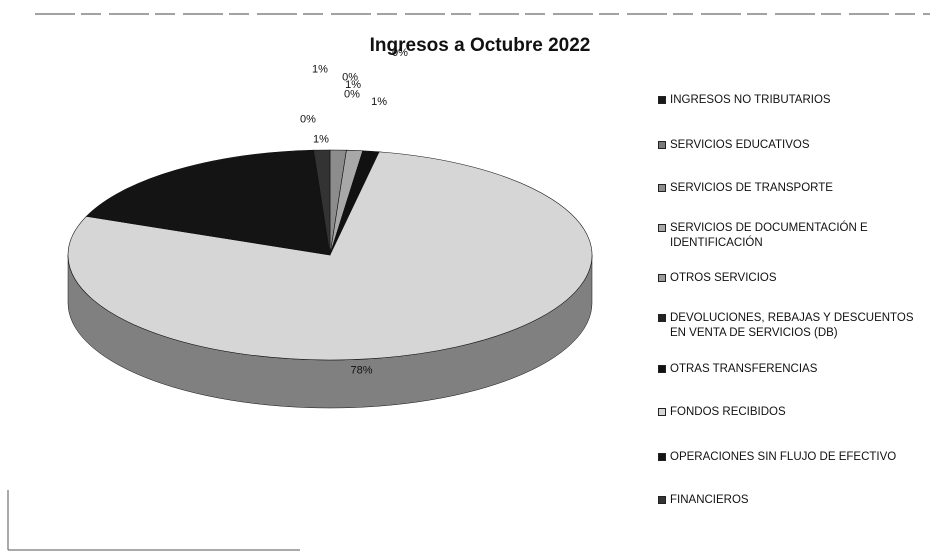  I want to click on legend-item: SERVICIOS EDUCATIVOS, so click(794, 145).